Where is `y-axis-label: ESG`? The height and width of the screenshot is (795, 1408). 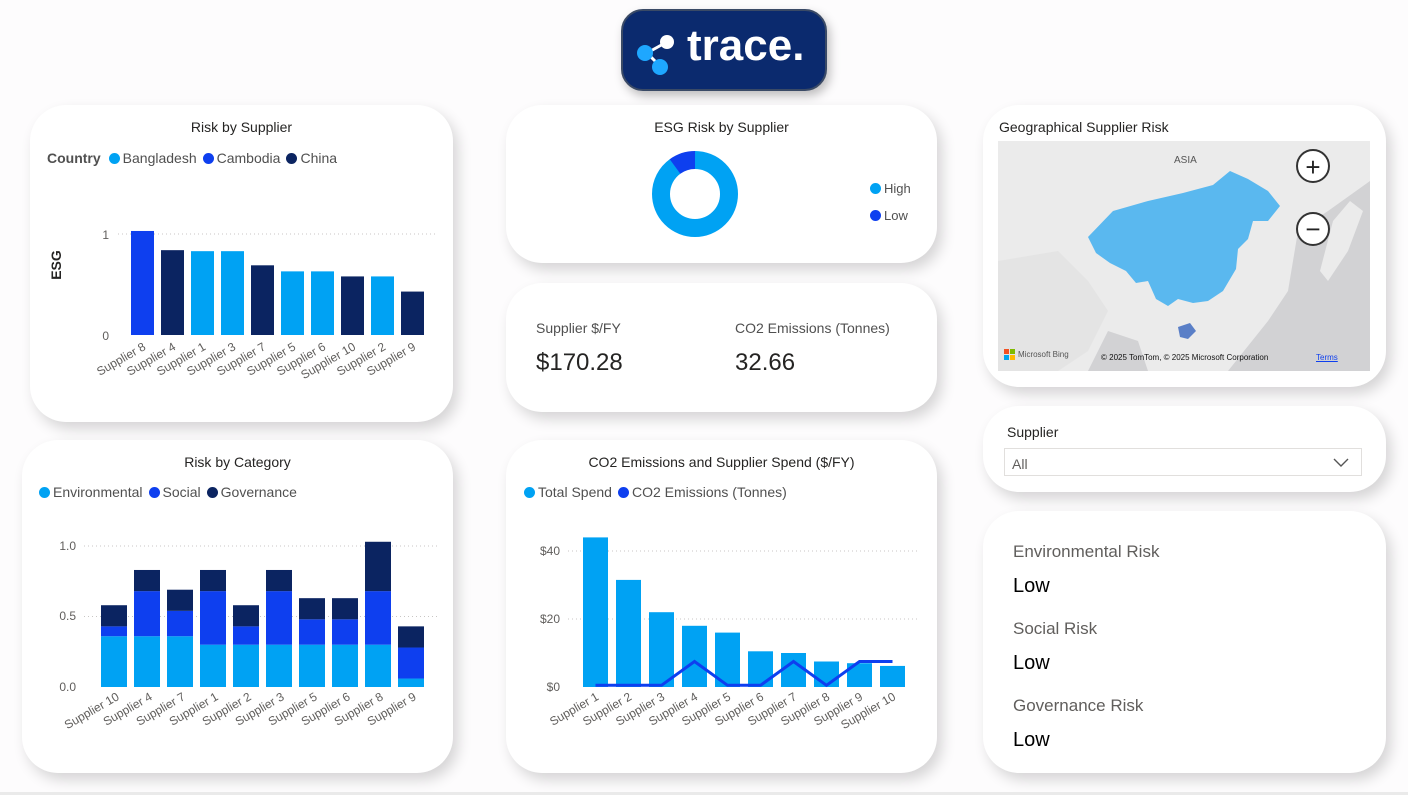 y-axis-label: ESG is located at coordinates (56, 265).